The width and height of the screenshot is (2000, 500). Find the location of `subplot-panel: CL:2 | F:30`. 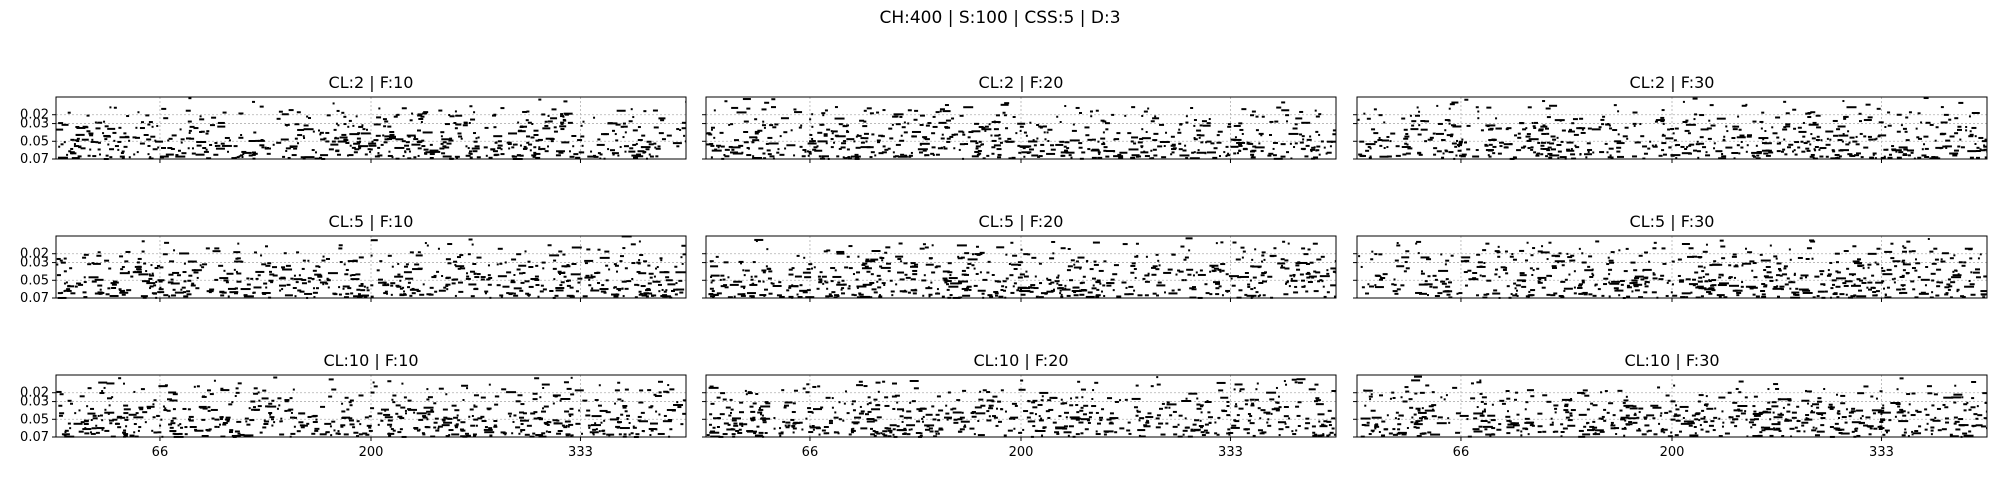

subplot-panel: CL:2 | F:30 is located at coordinates (1670, 118).